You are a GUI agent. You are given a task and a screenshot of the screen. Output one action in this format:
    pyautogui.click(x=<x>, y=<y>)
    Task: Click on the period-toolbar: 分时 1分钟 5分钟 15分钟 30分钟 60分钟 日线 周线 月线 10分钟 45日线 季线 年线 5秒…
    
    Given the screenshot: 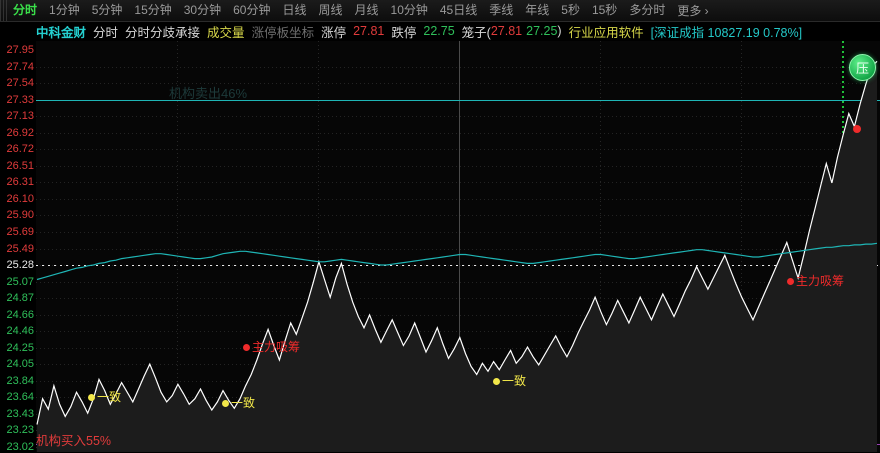 What is the action you would take?
    pyautogui.click(x=440, y=11)
    